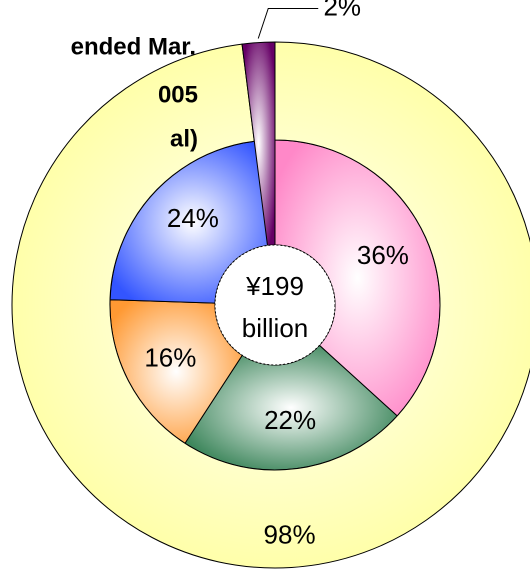 The width and height of the screenshot is (530, 576). What do you see at coordinates (383, 255) in the screenshot?
I see `data-label: 36%` at bounding box center [383, 255].